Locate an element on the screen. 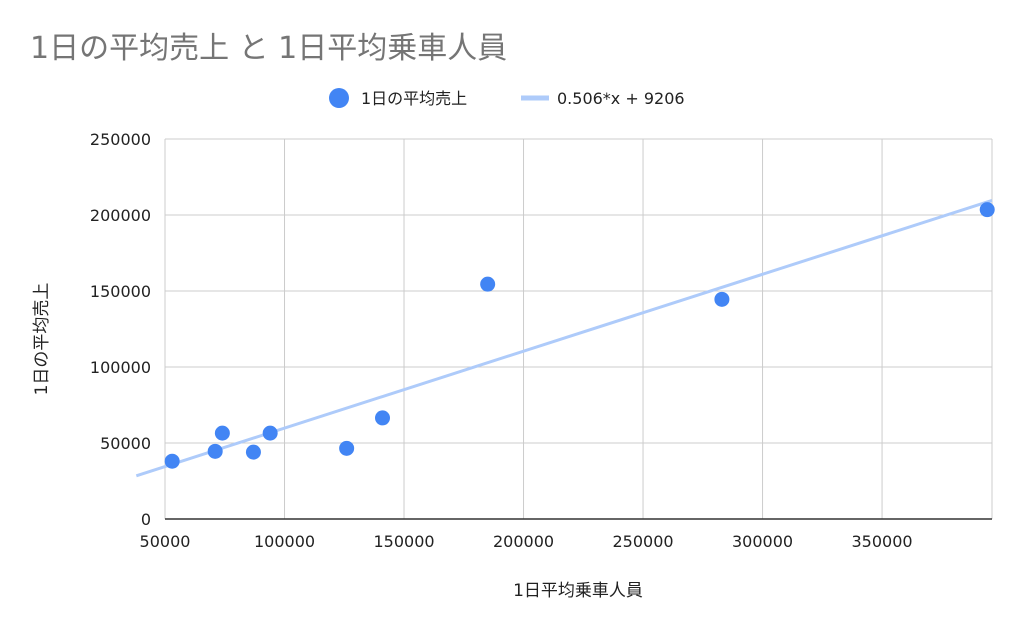  x-tick-label: 300000 is located at coordinates (762, 541).